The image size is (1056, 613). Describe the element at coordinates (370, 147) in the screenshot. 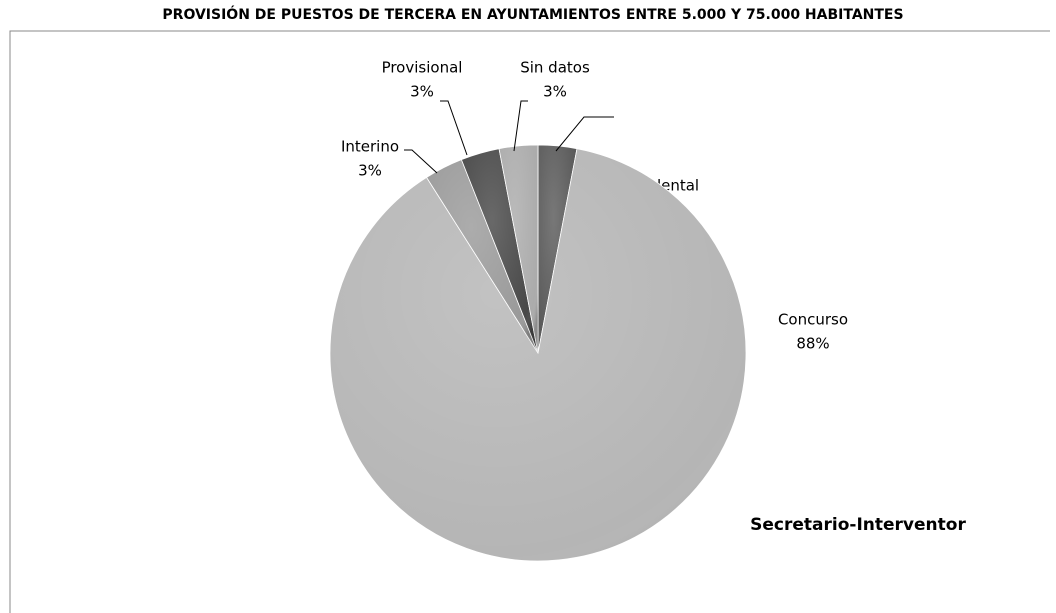

I see `slice-label: Interino` at that location.